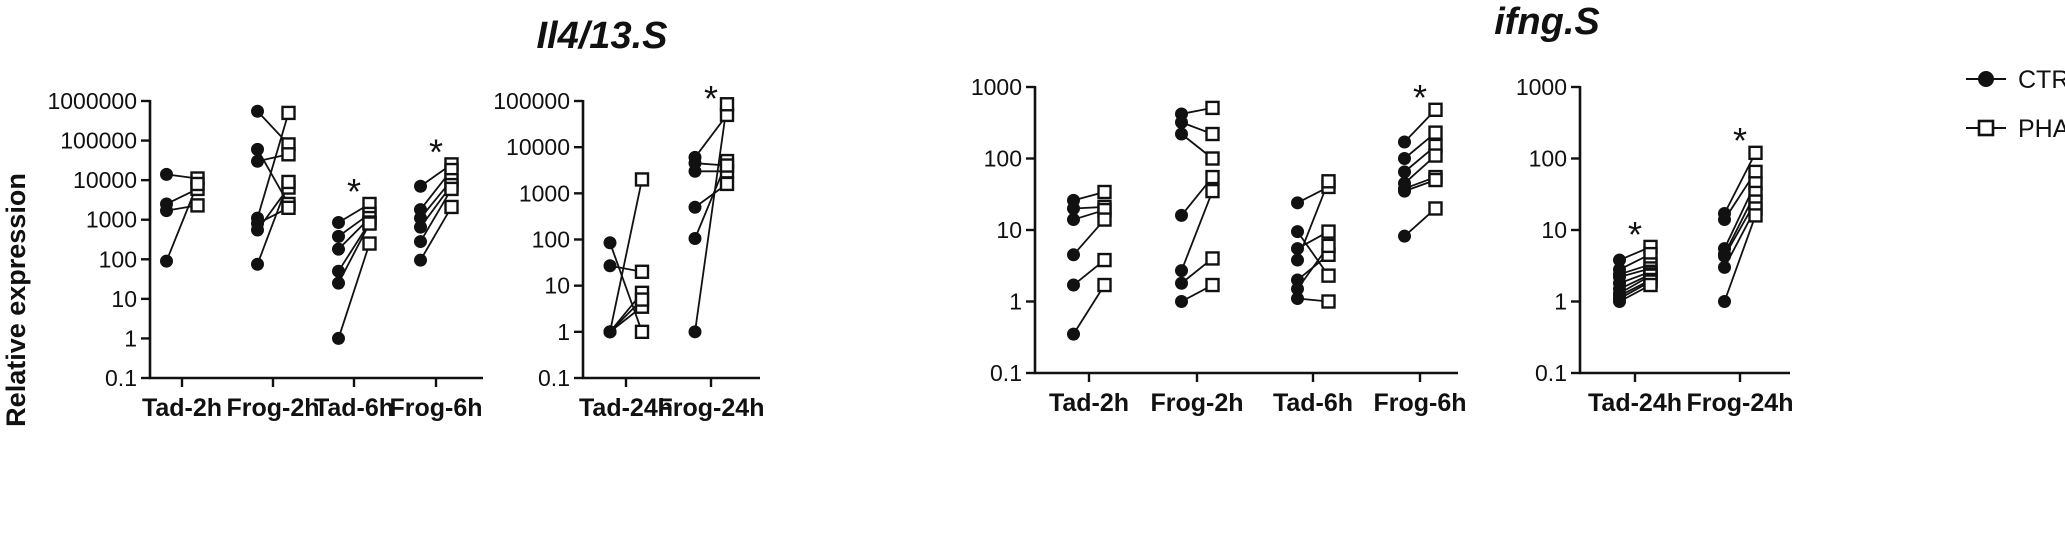 The image size is (2065, 547). Describe the element at coordinates (2015, 129) in the screenshot. I see `legend-item-pha: PHA` at that location.